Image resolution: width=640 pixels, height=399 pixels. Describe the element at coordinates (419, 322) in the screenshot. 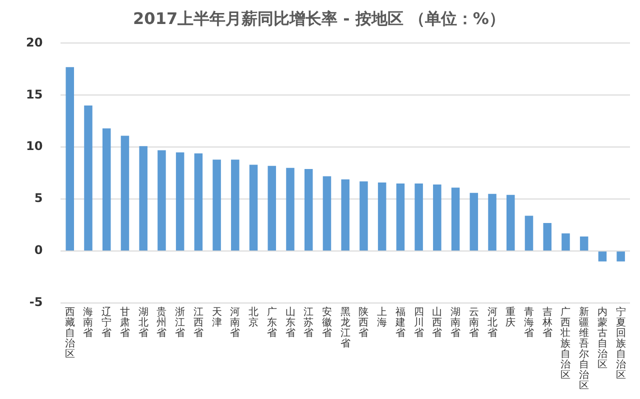

I see `x-tick-label: 四川省` at that location.